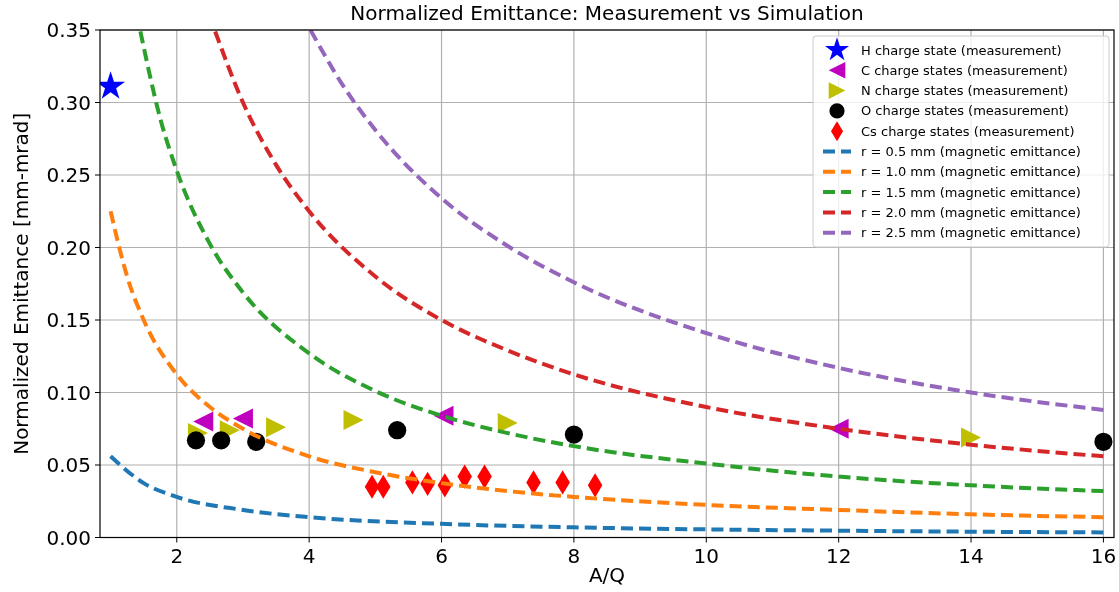  I want to click on y-tick-label: 0.25, so click(68, 175).